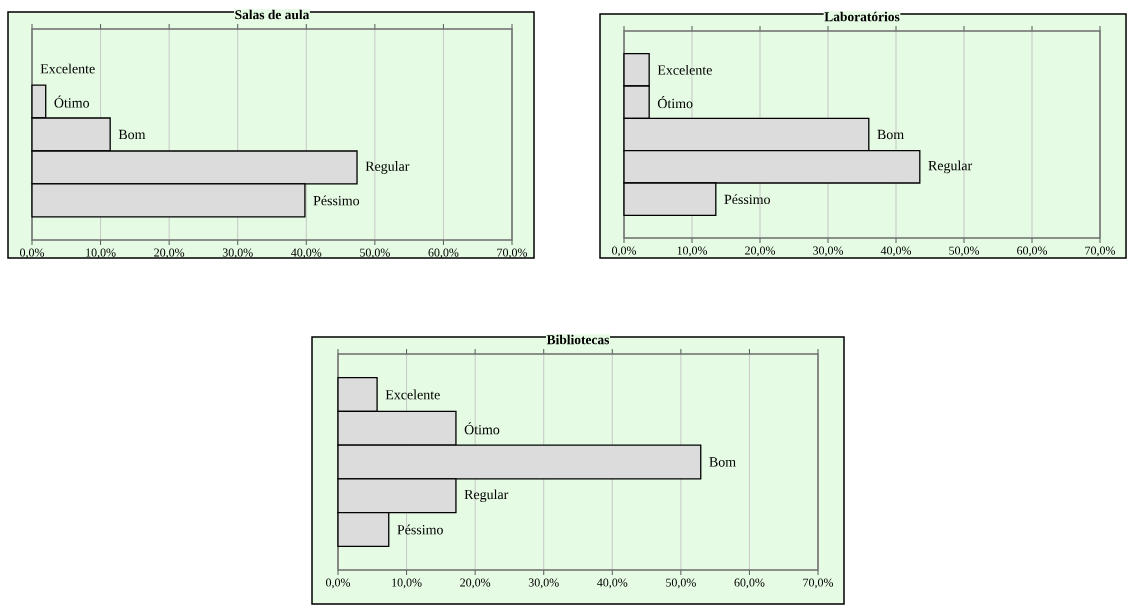 The width and height of the screenshot is (1131, 605). What do you see at coordinates (578, 339) in the screenshot?
I see `chart-title: Bibliotecas` at bounding box center [578, 339].